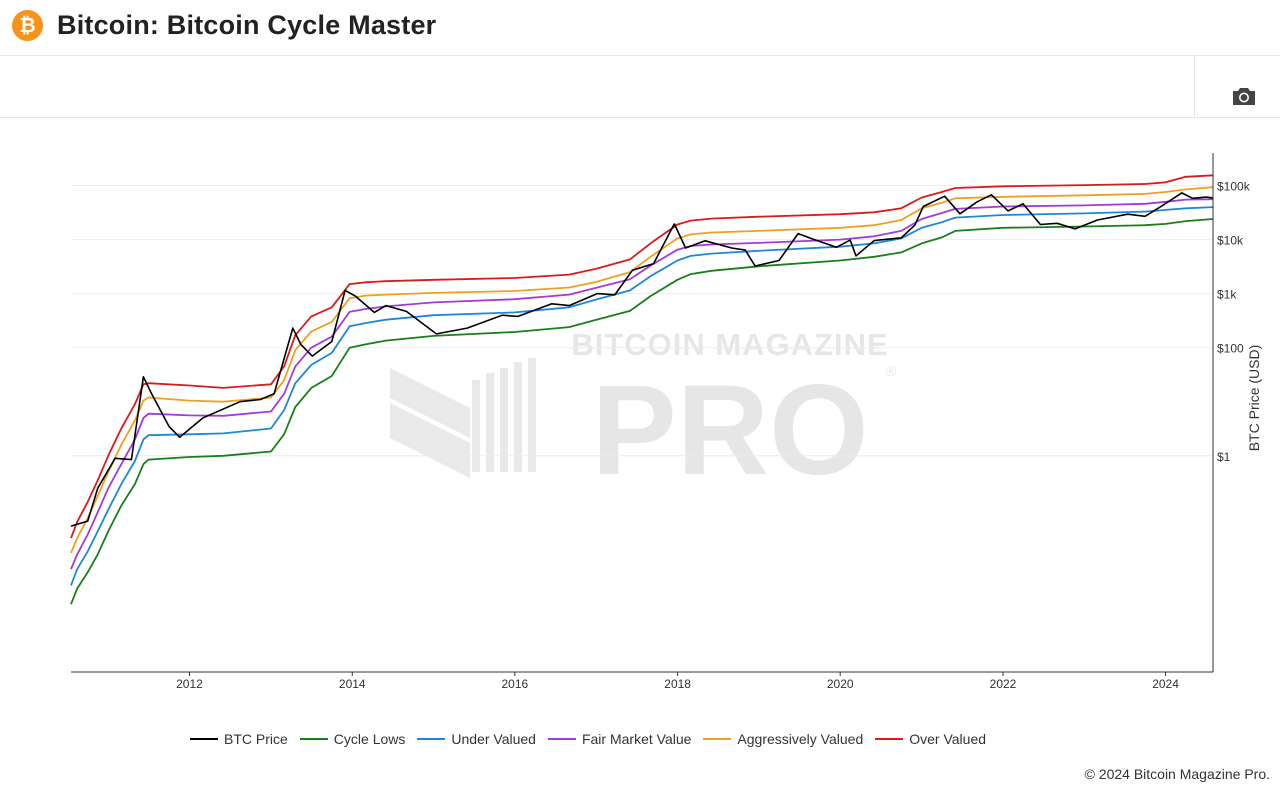 Image resolution: width=1280 pixels, height=791 pixels. I want to click on camera-icon, so click(1244, 96).